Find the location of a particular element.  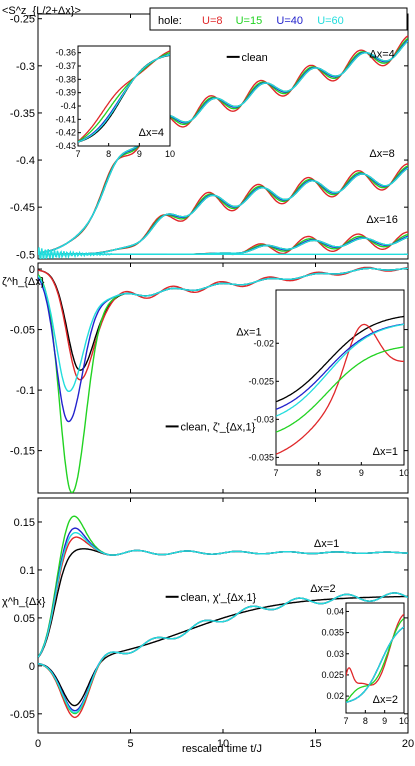

y-tick-label-top: -0.4 is located at coordinates (25, 161).